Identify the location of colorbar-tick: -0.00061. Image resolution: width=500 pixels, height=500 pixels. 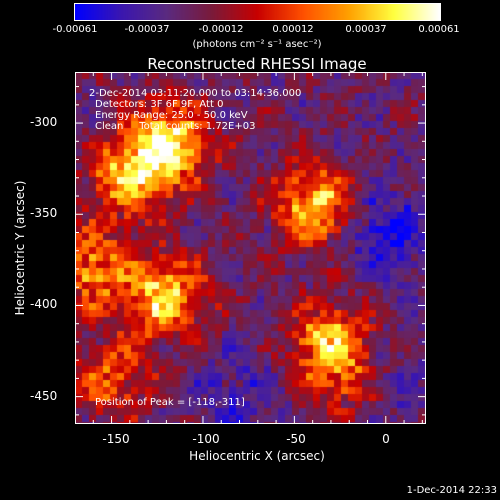
(75, 29).